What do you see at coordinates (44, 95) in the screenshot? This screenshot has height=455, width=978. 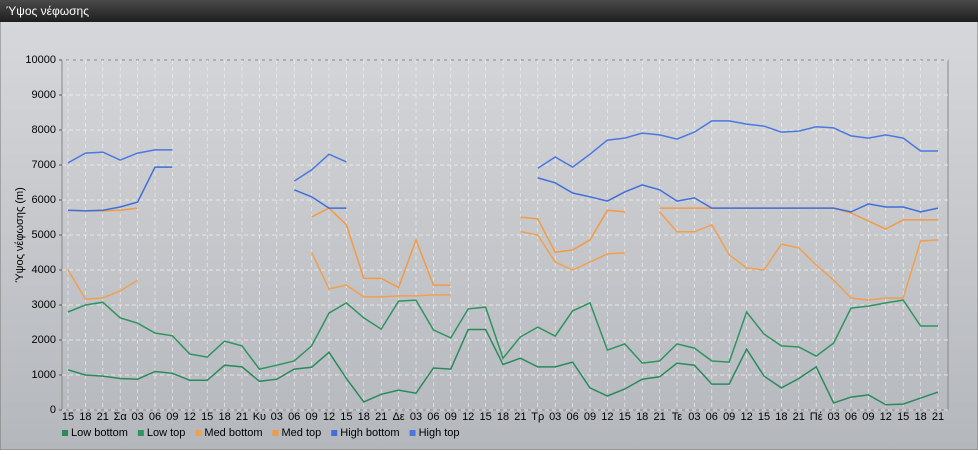 I see `y-tick-label: 9000` at bounding box center [44, 95].